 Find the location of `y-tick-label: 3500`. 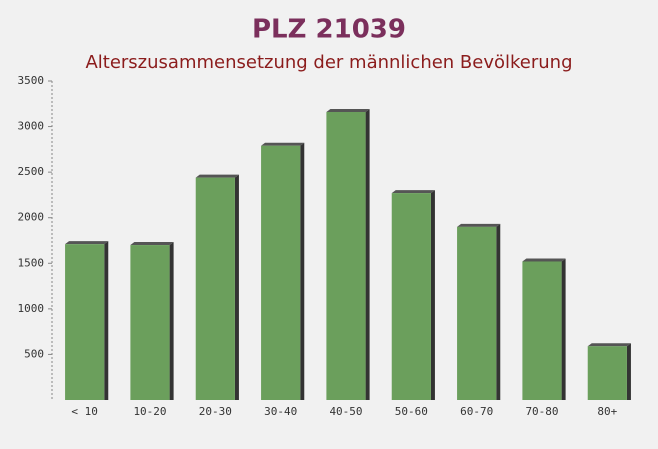

y-tick-label: 3500 is located at coordinates (31, 80).